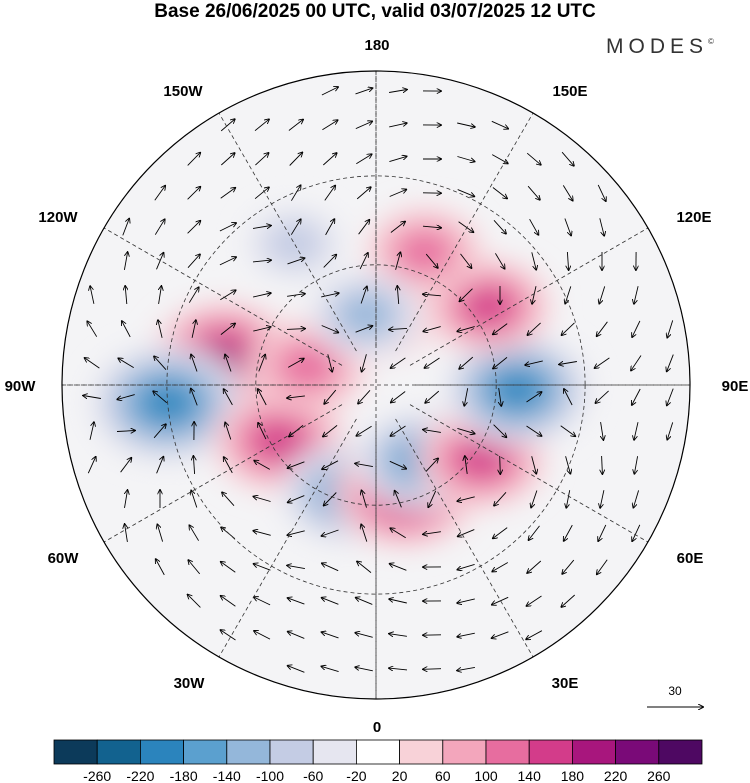 The height and width of the screenshot is (783, 750). What do you see at coordinates (227, 775) in the screenshot?
I see `colorbar-tick-label: -140` at bounding box center [227, 775].